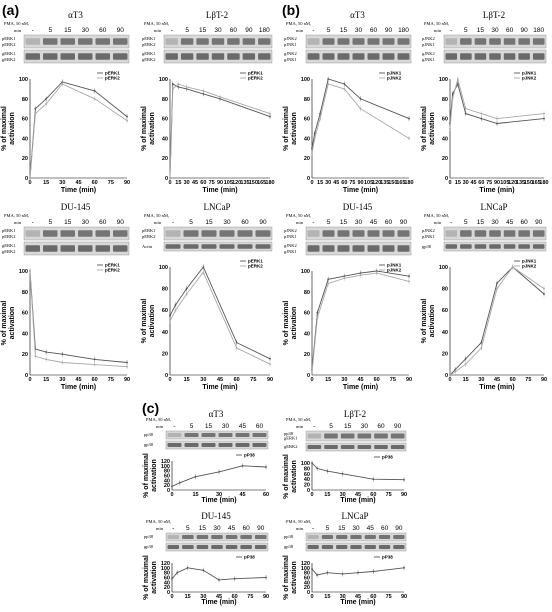 Image resolution: width=552 pixels, height=612 pixels. Describe the element at coordinates (355, 516) in the screenshot. I see `chart-title: LNCaP` at that location.